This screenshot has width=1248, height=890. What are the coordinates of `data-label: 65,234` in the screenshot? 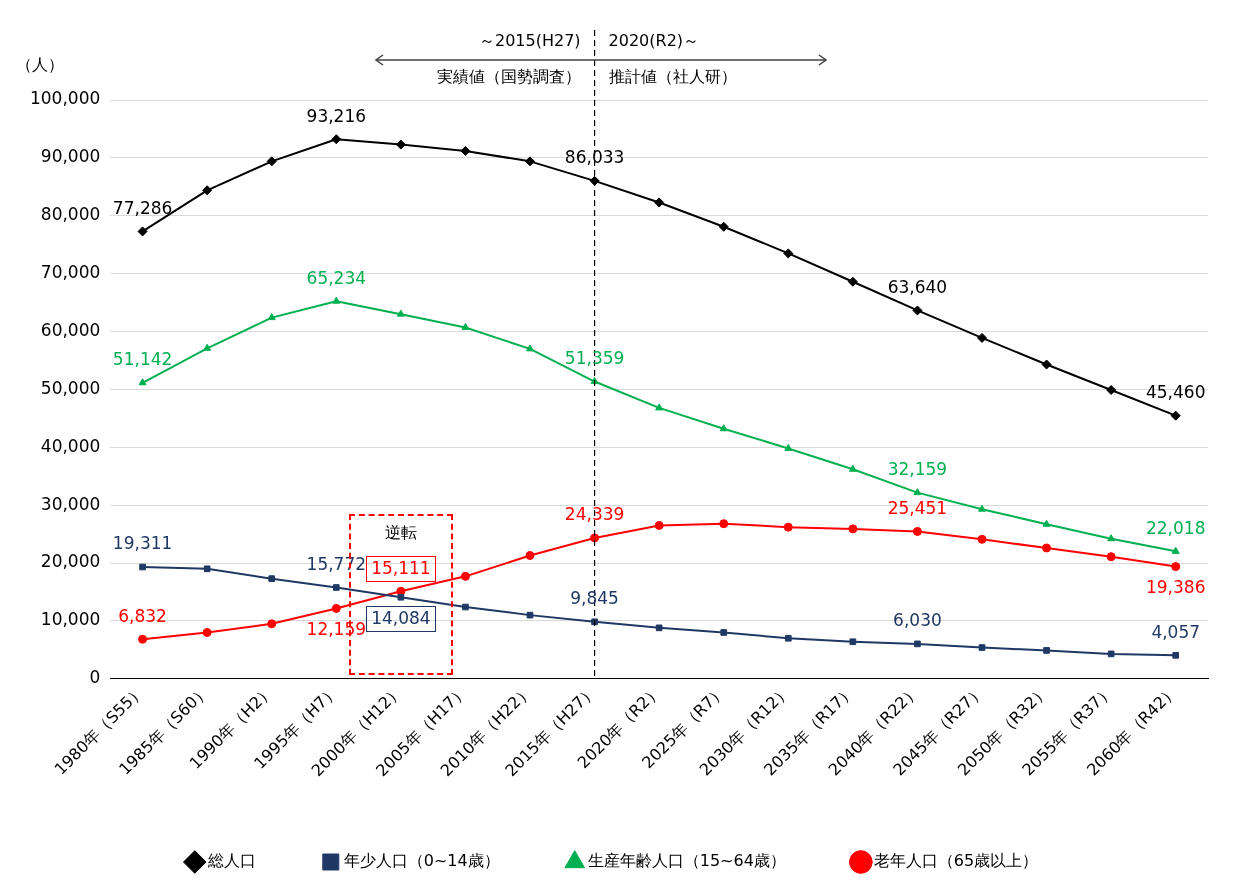 It's located at (336, 277).